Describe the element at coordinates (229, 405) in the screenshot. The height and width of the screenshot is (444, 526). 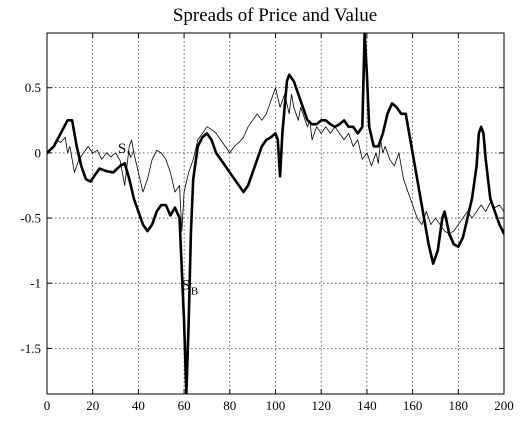
I see `x-tick-label: 80` at that location.